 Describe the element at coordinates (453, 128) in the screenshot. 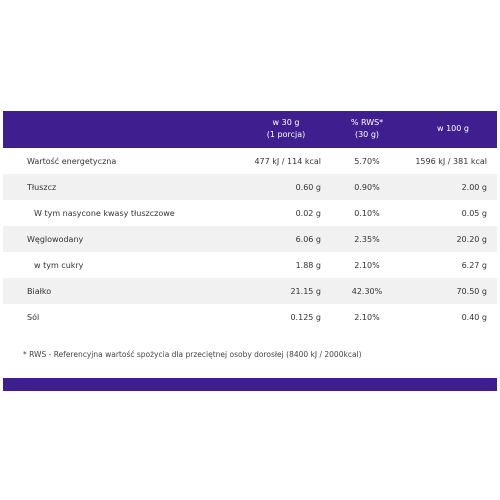

I see `header-per-100g: w 100 g` at that location.